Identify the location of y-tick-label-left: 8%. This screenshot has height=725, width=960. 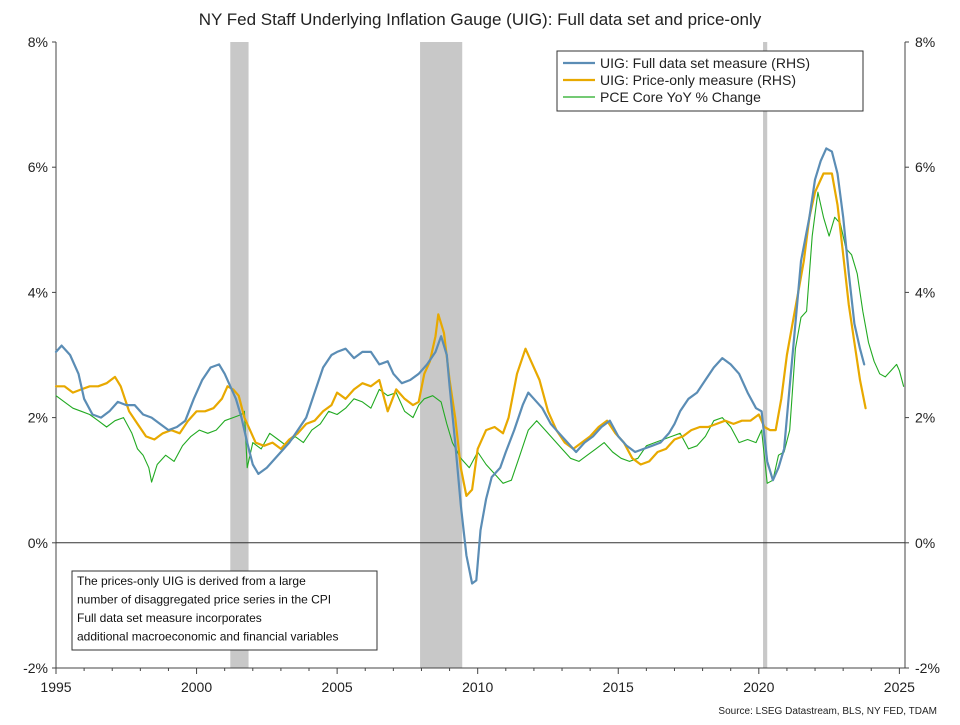
(38, 42).